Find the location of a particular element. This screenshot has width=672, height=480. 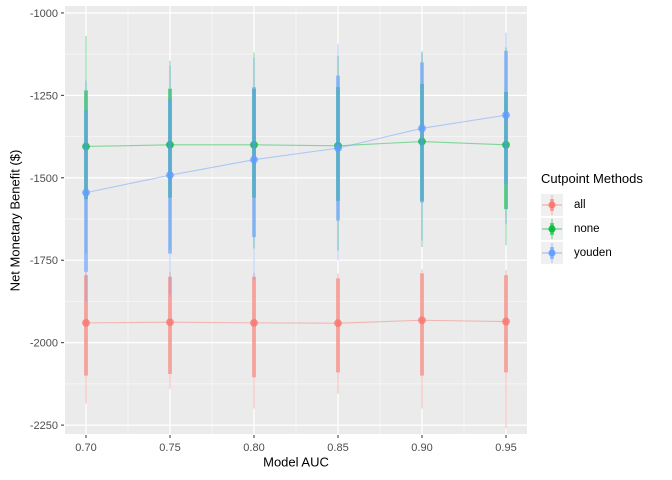

svg-text: 0.85 is located at coordinates (337, 448).